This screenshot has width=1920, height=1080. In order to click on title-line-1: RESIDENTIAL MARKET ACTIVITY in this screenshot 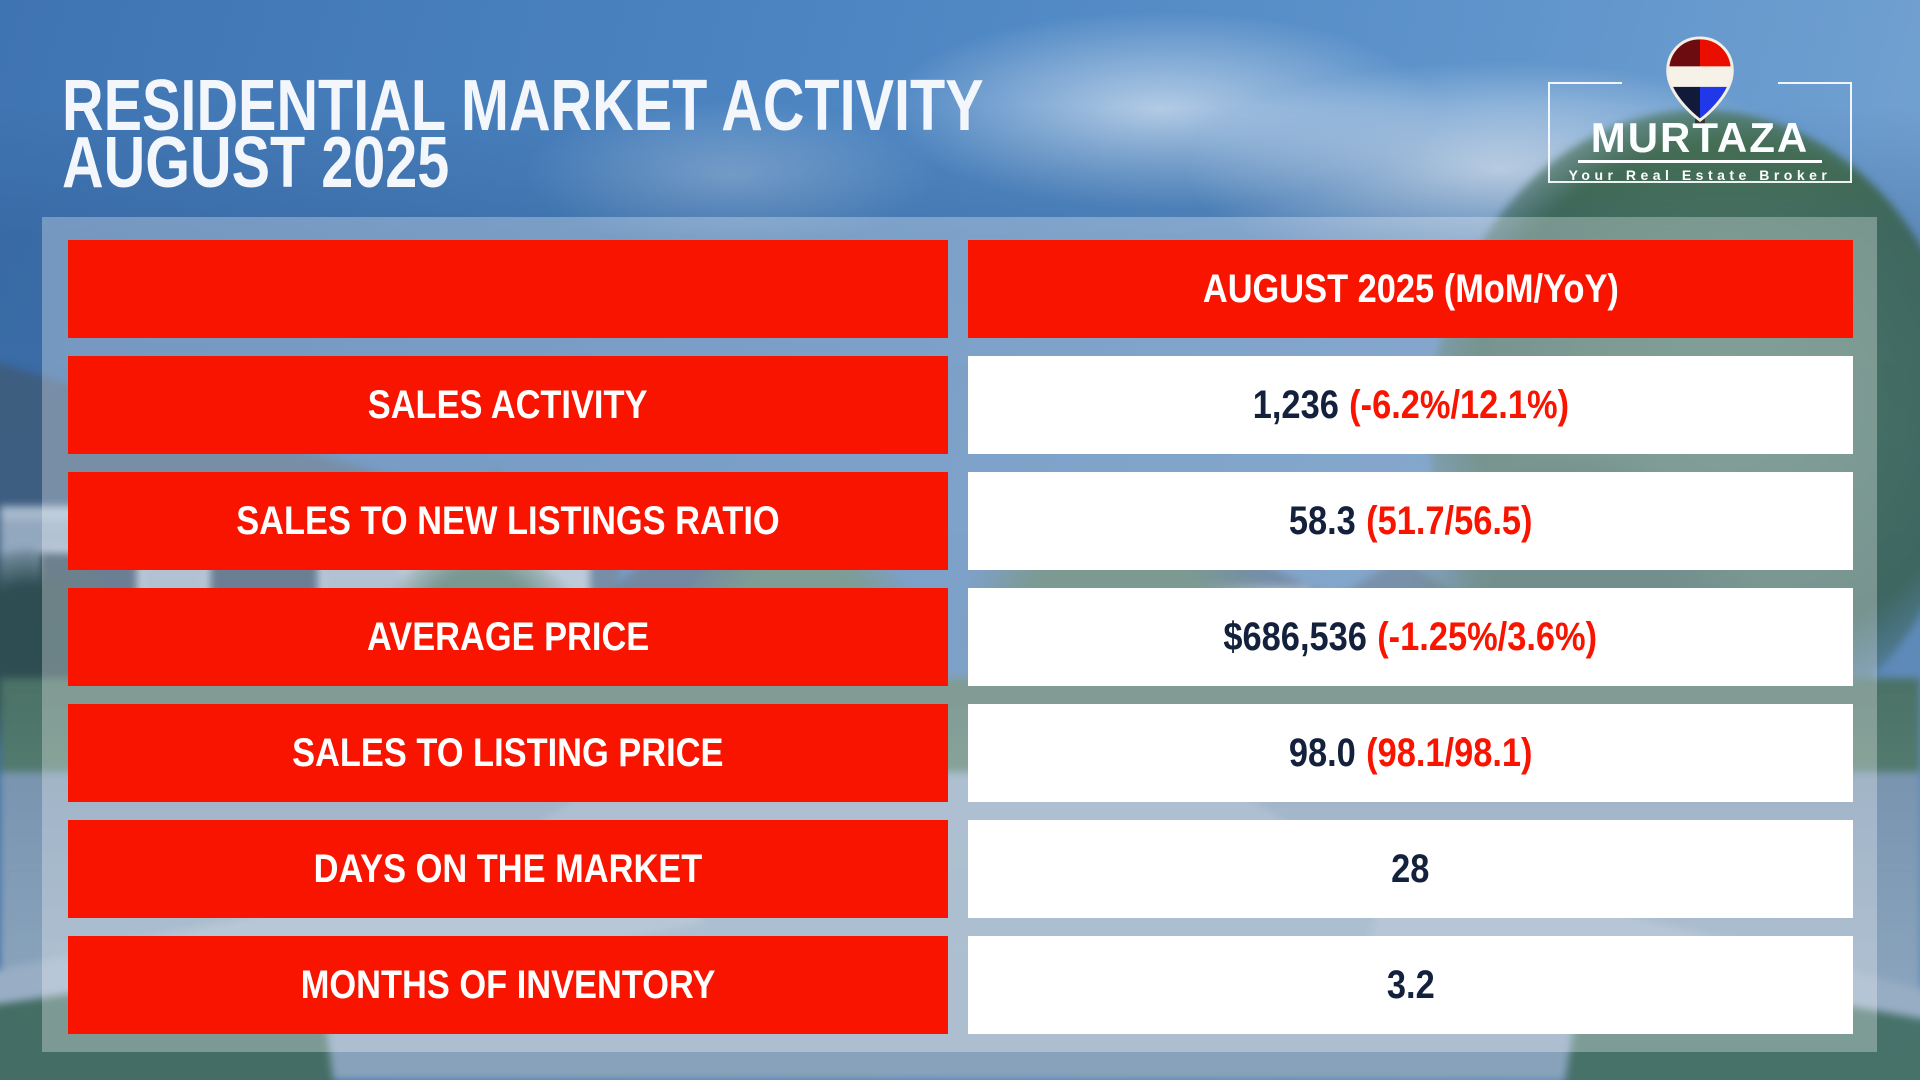, I will do `click(523, 106)`.